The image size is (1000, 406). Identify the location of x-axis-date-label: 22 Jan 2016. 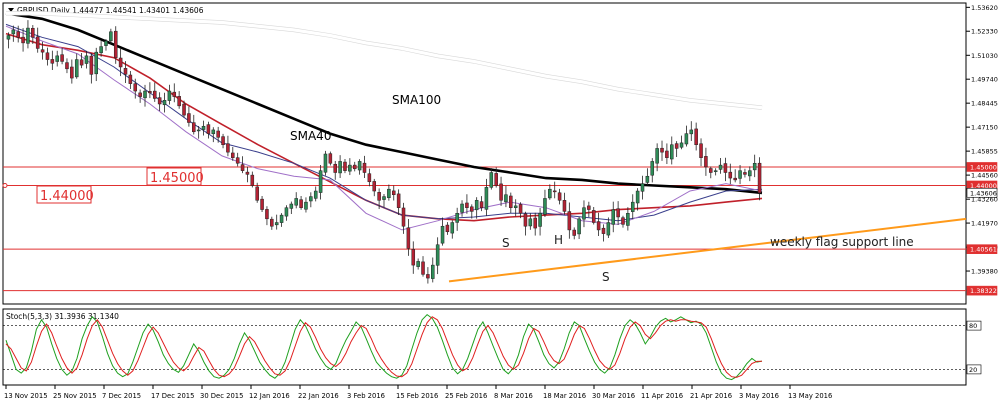
(318, 396).